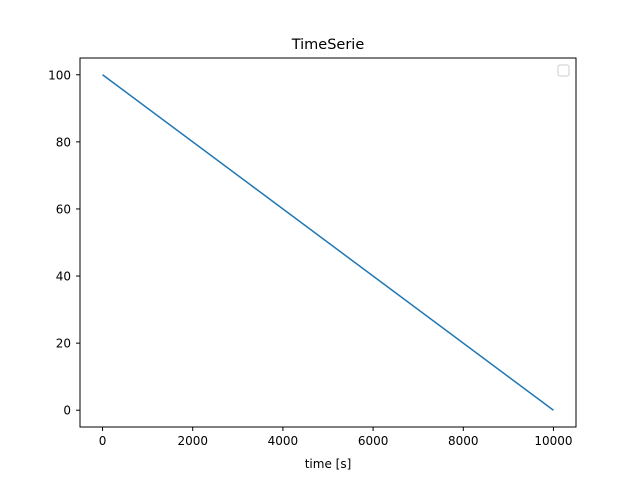  What do you see at coordinates (553, 441) in the screenshot?
I see `x-tick-label: 10000` at bounding box center [553, 441].